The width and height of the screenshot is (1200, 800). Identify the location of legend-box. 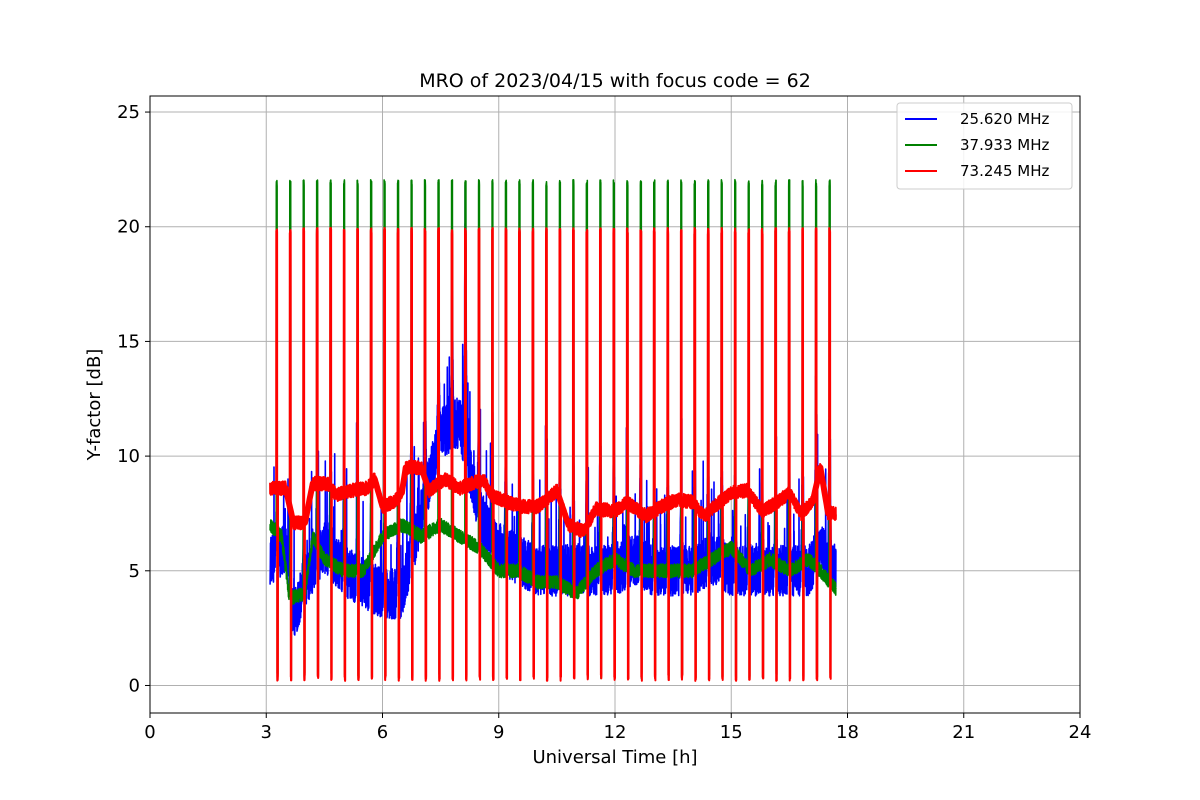
(984, 146).